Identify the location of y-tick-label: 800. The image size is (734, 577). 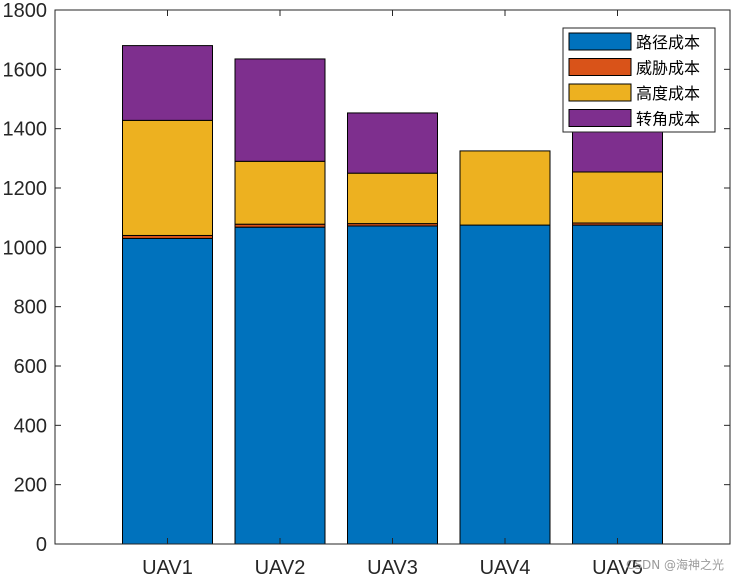
(30, 308).